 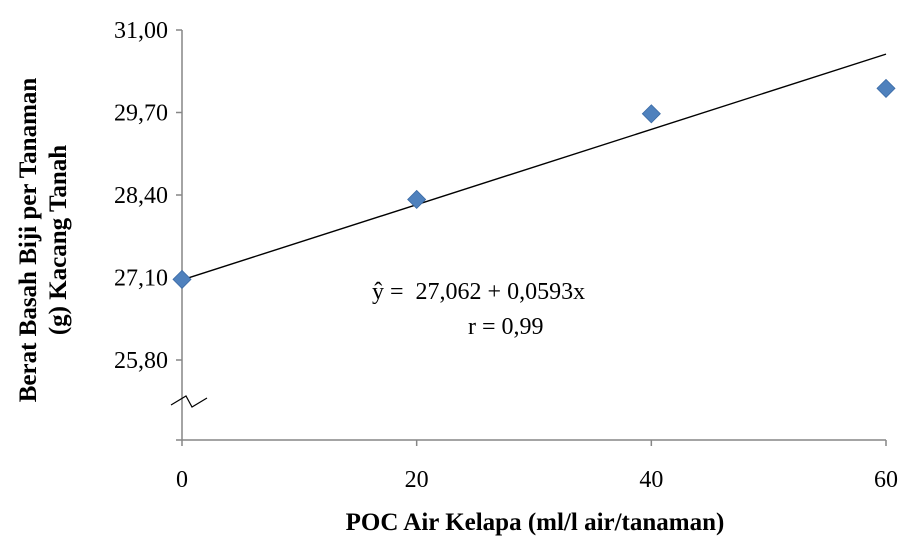 I want to click on x-tick-labels: 0 20 40 60, so click(x=537, y=480).